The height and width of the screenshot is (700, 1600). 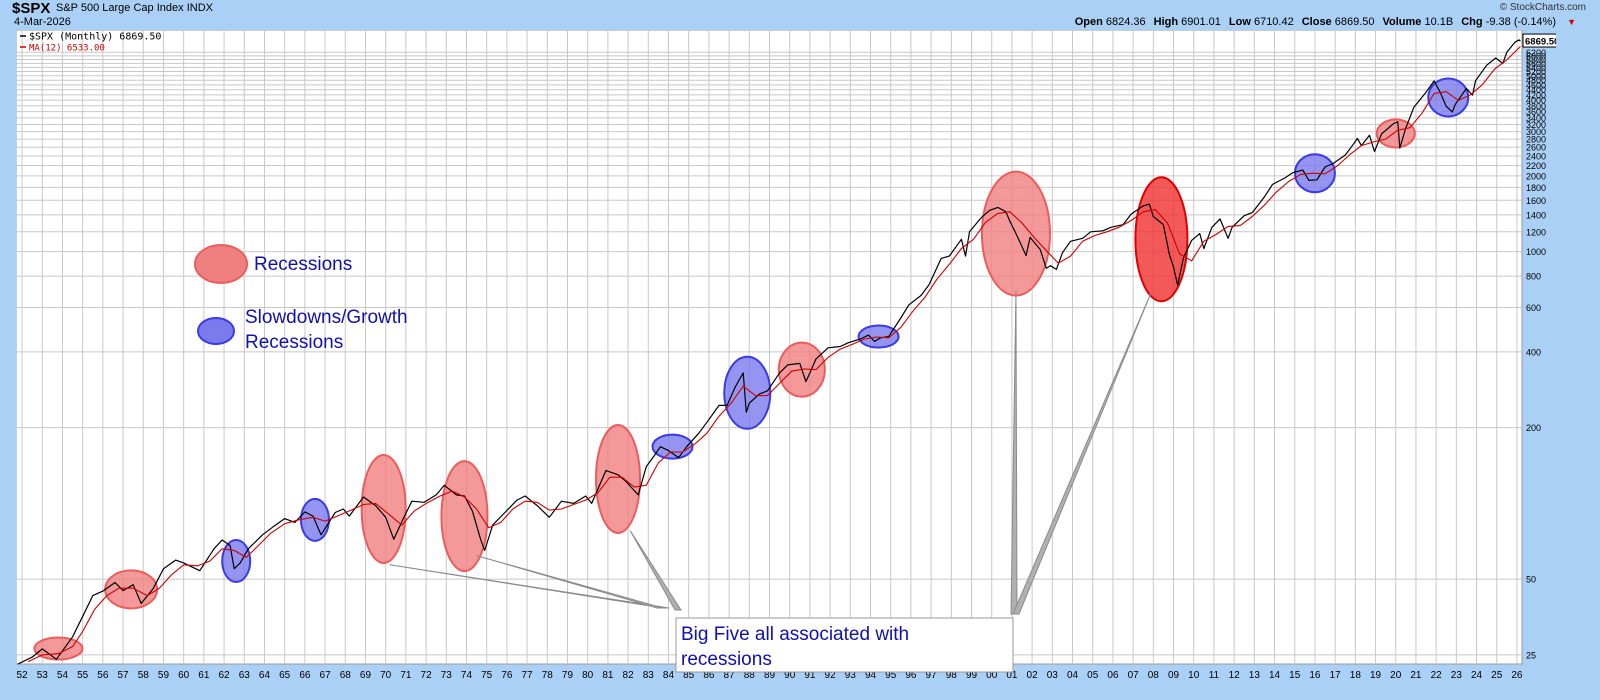 What do you see at coordinates (1536, 215) in the screenshot?
I see `y-tick-label: 1400` at bounding box center [1536, 215].